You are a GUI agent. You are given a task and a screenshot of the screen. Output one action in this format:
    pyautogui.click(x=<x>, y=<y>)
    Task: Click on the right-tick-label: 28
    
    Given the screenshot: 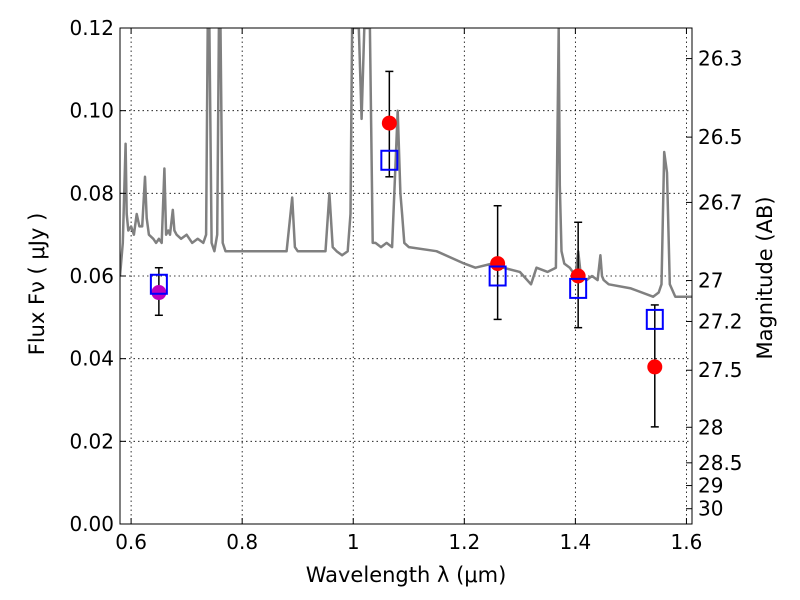 What is the action you would take?
    pyautogui.click(x=710, y=427)
    